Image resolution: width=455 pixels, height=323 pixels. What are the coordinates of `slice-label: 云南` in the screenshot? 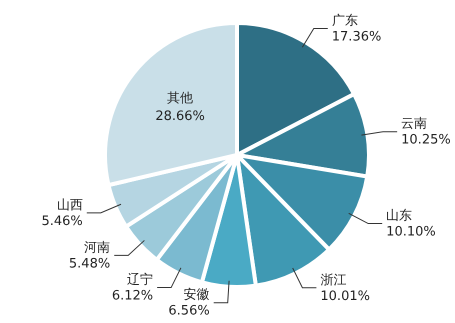 It's located at (414, 124).